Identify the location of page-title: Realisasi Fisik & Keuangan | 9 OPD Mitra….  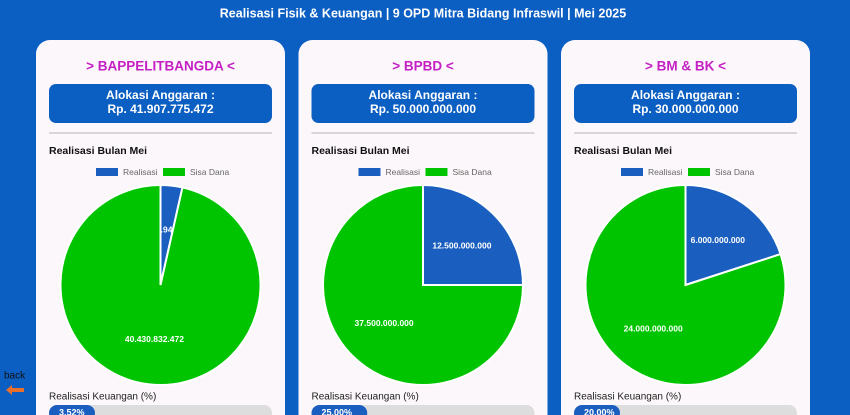
(423, 13).